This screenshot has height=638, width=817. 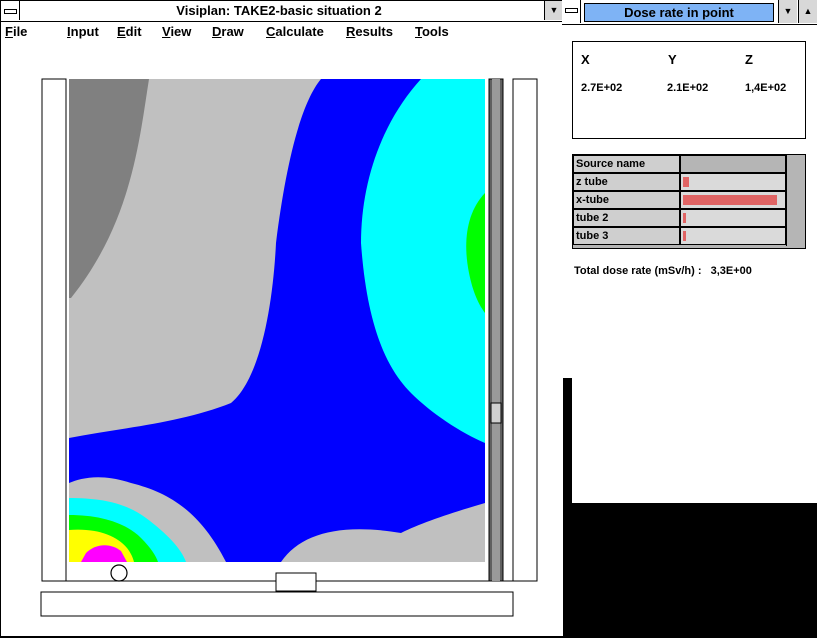 What do you see at coordinates (369, 31) in the screenshot?
I see `menu-results: Results` at bounding box center [369, 31].